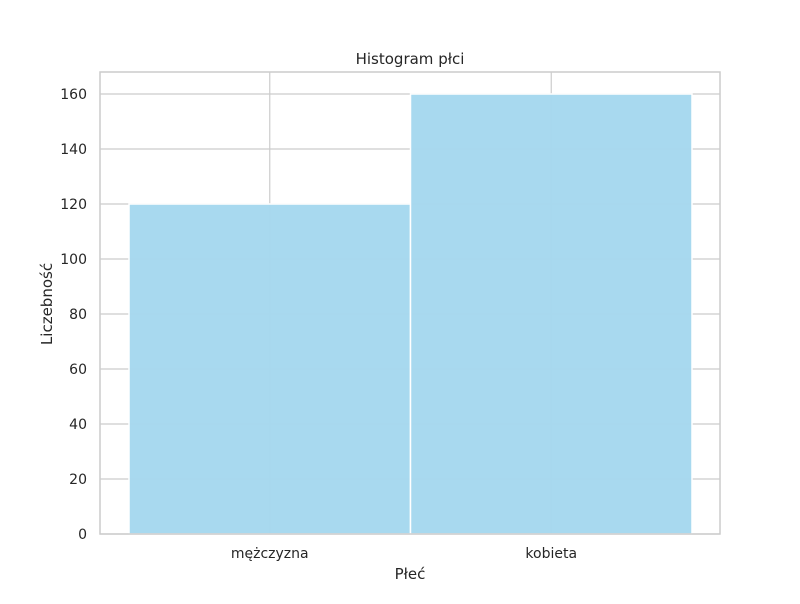 The image size is (800, 604). Describe the element at coordinates (551, 554) in the screenshot. I see `x-tick-label: kobieta` at that location.